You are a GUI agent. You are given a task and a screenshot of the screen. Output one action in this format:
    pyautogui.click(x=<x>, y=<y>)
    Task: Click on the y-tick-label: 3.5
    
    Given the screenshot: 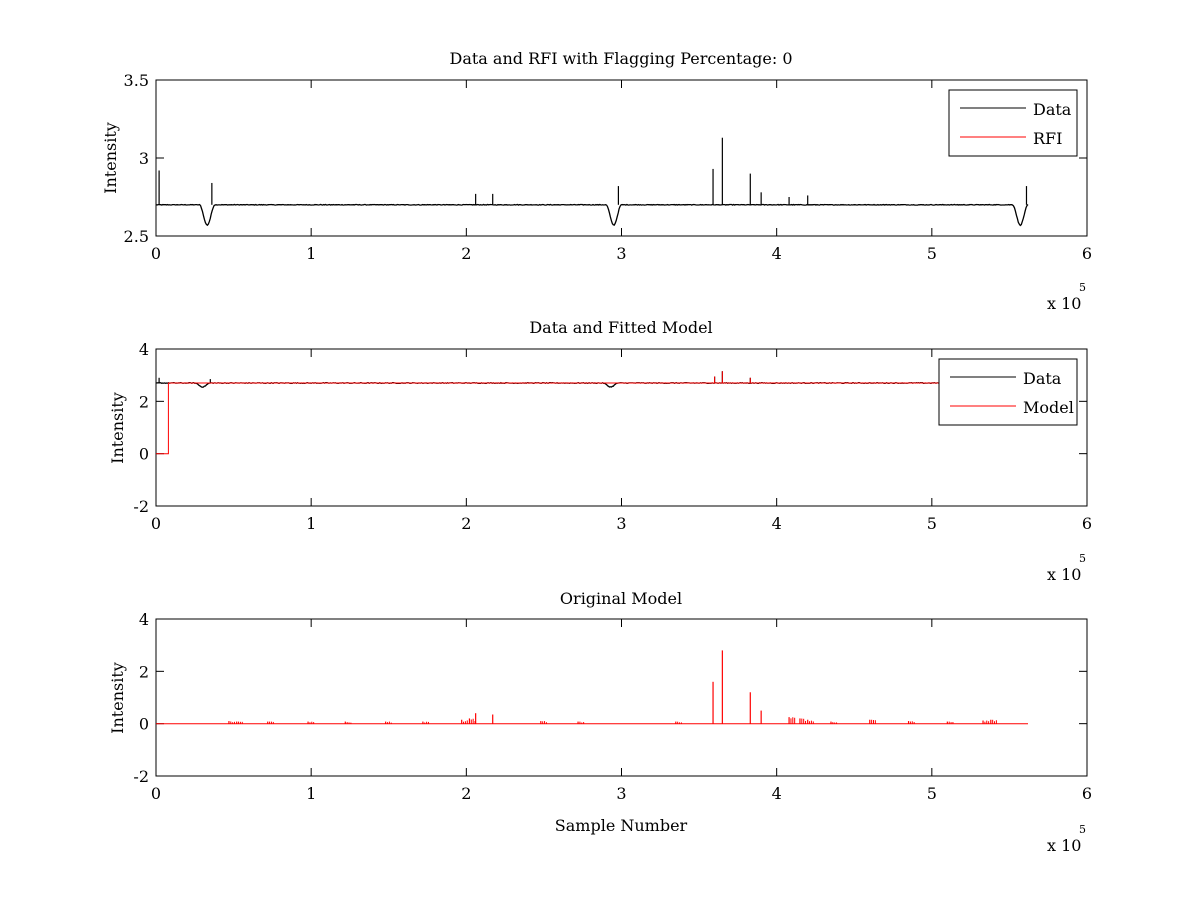 What is the action you would take?
    pyautogui.click(x=136, y=80)
    